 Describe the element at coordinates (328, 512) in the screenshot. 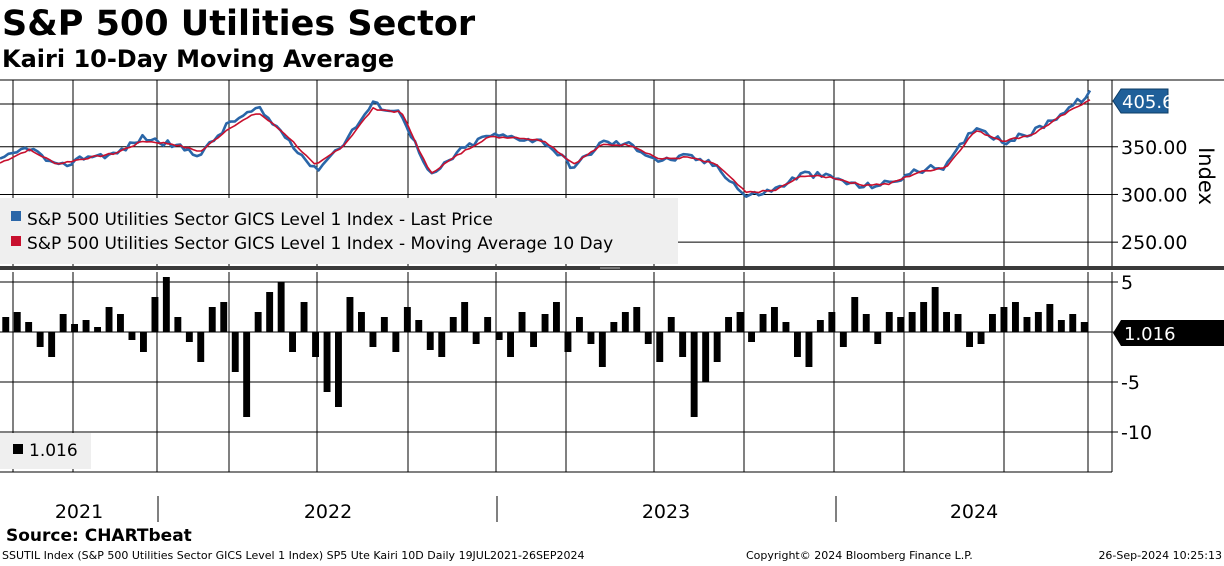

I see `x-tick-2022: 2022` at that location.